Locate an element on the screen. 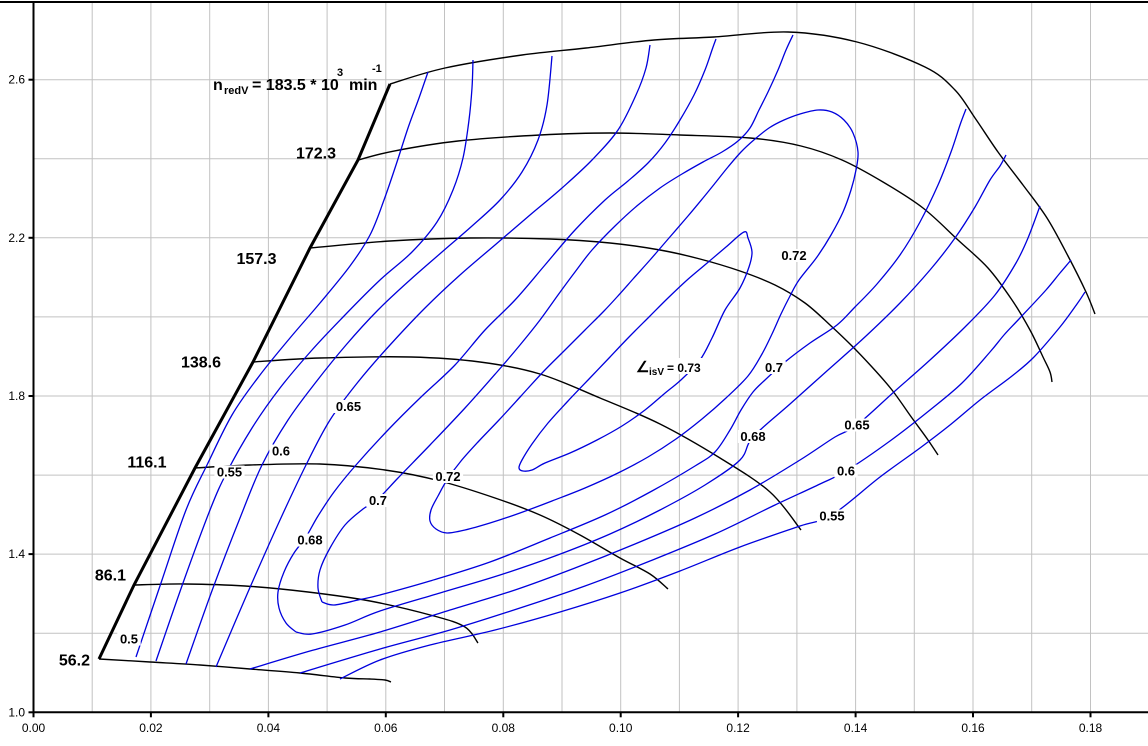 Image resolution: width=1148 pixels, height=746 pixels. svg-text: isV is located at coordinates (656, 372).